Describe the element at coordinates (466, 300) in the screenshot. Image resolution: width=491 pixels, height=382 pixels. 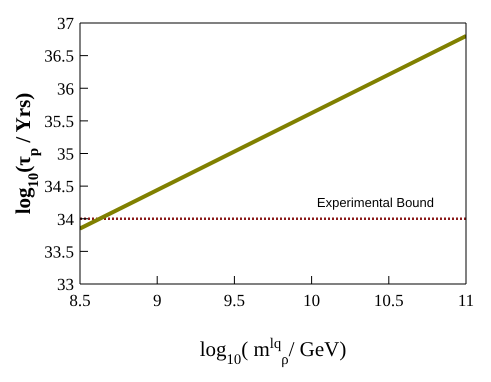
I see `x-tick-label: 11` at that location.